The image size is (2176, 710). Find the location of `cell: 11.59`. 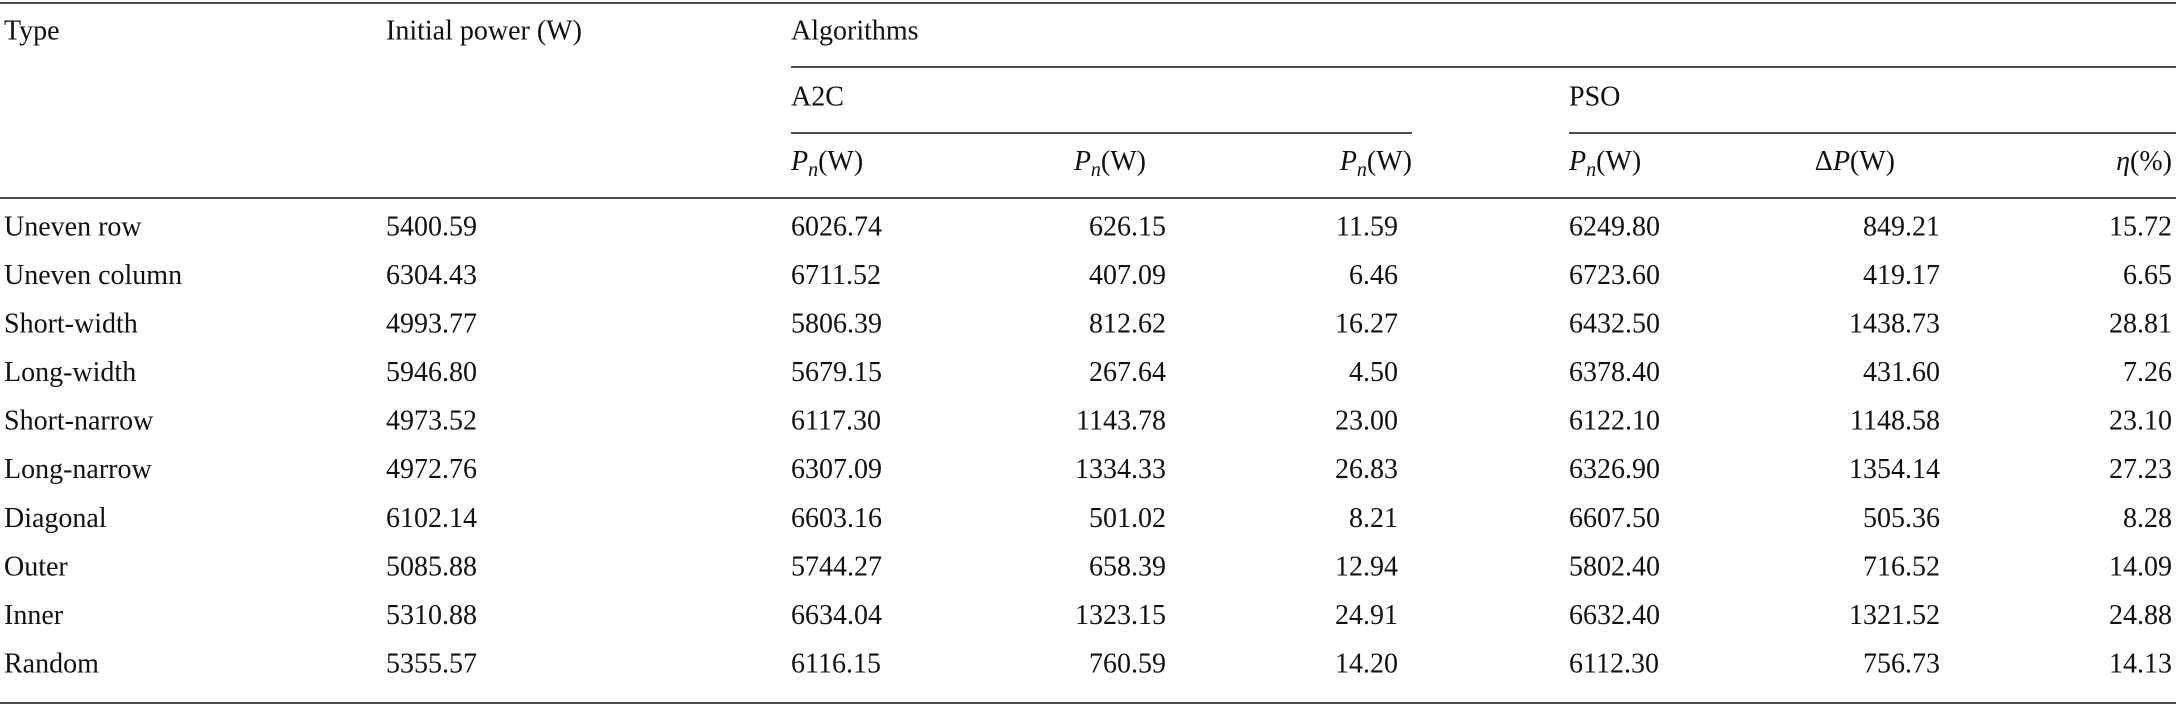

cell: 11.59 is located at coordinates (1367, 226).